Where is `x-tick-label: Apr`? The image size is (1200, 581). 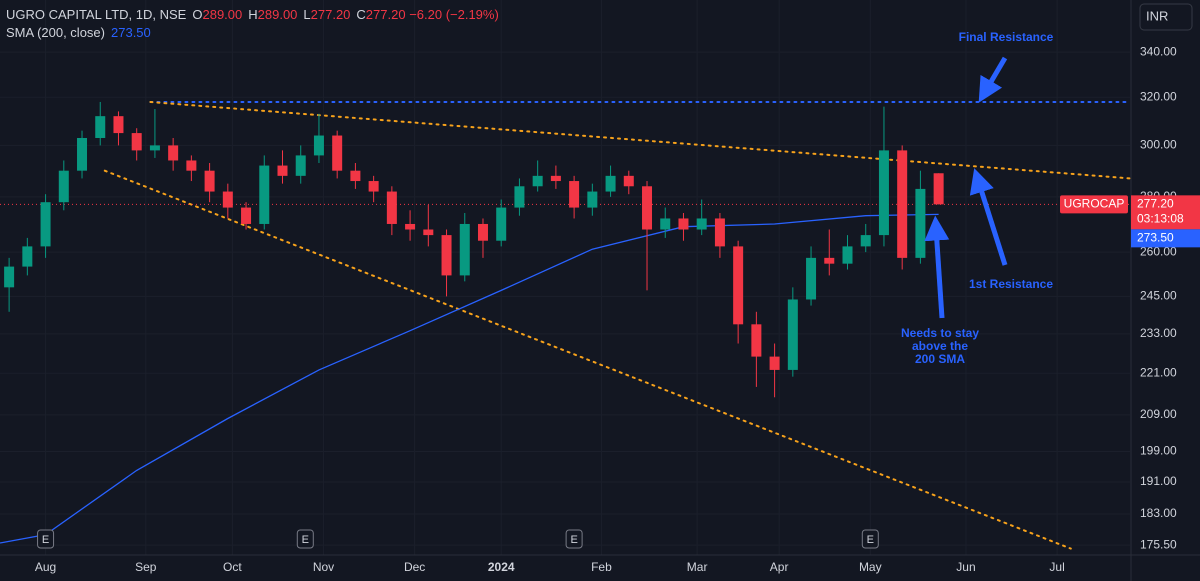 x-tick-label: Apr is located at coordinates (779, 567).